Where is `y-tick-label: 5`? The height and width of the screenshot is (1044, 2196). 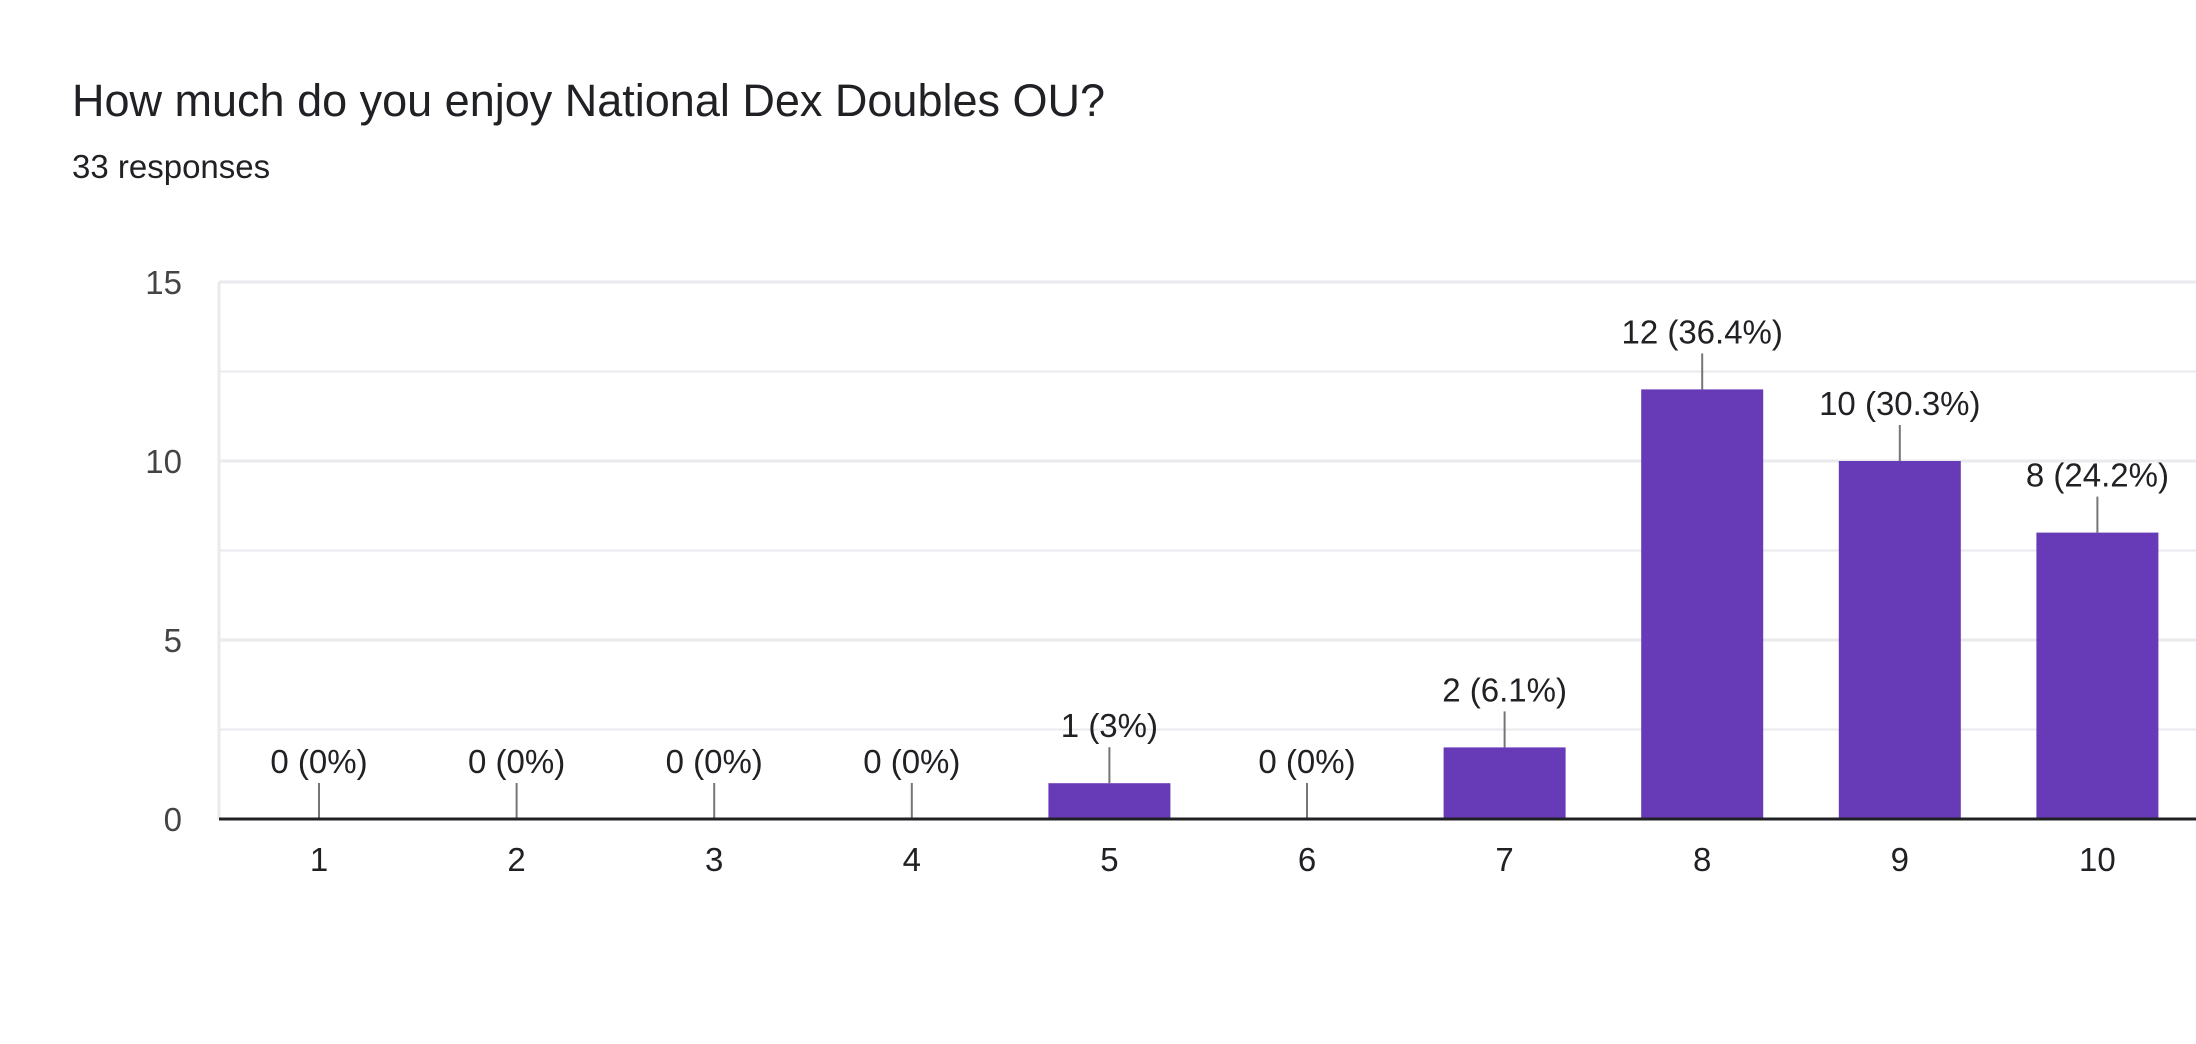
y-tick-label: 5 is located at coordinates (173, 640).